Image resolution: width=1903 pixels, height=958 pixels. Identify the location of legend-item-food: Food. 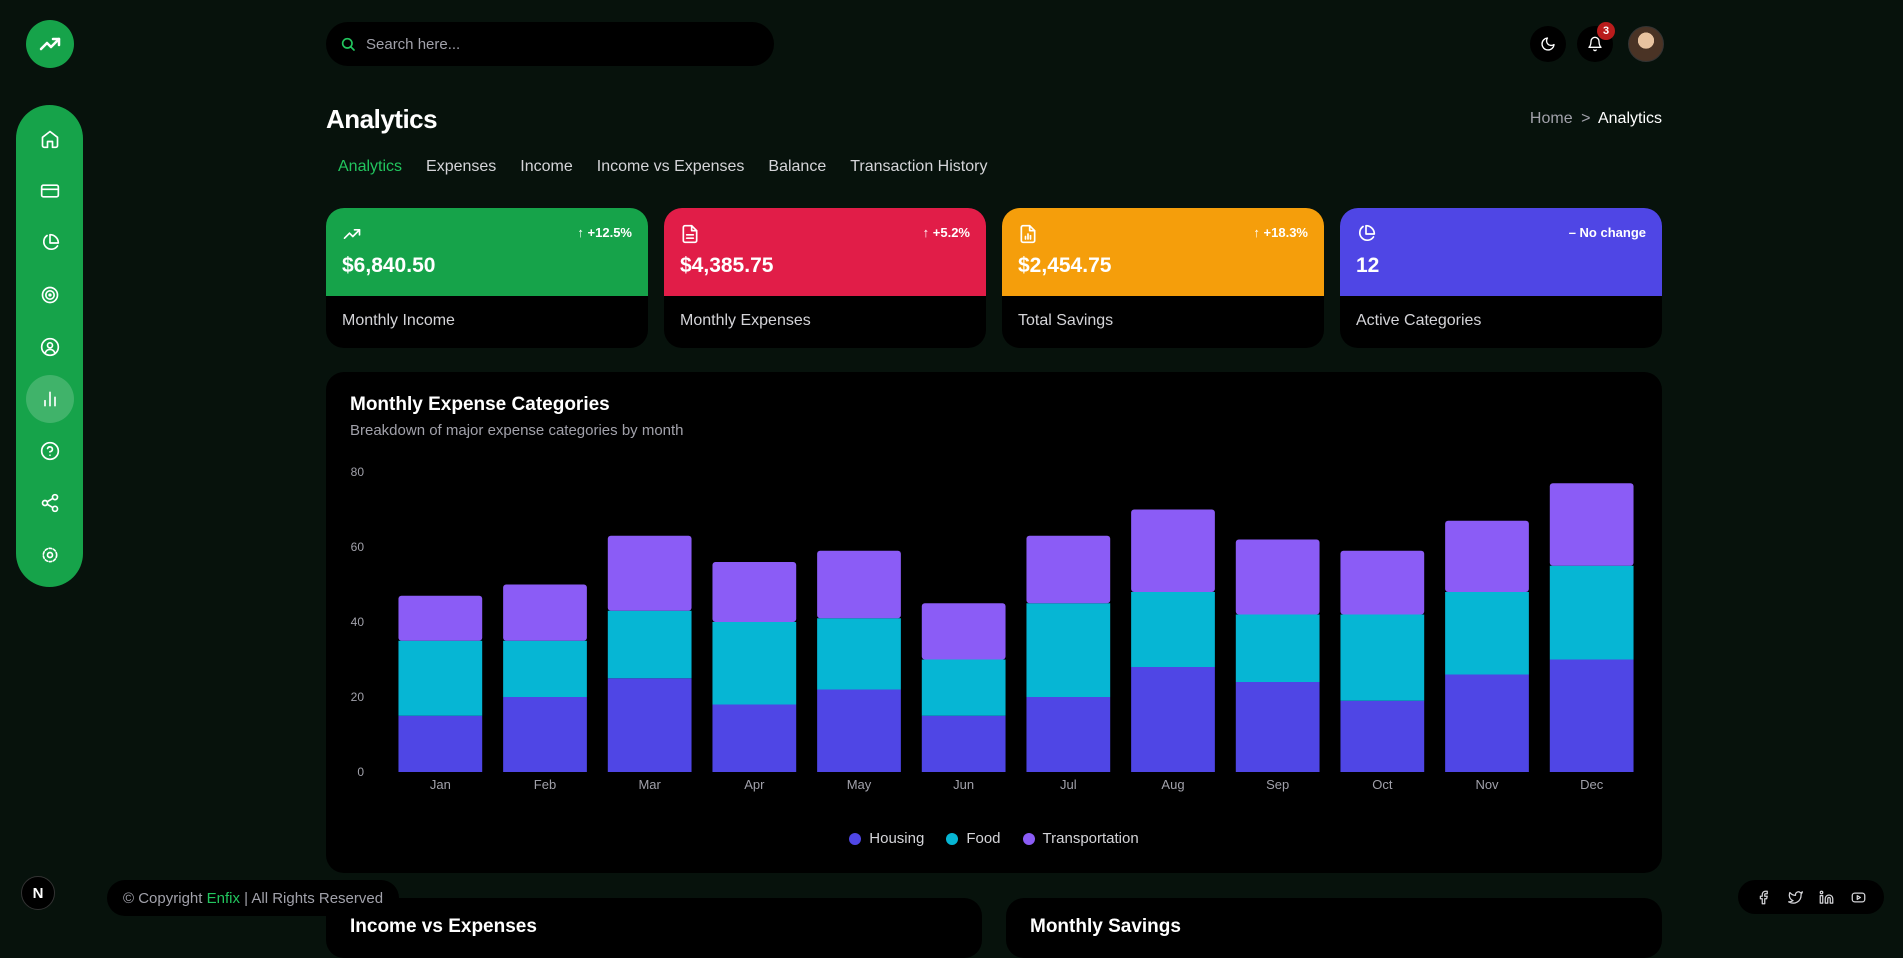
(973, 838).